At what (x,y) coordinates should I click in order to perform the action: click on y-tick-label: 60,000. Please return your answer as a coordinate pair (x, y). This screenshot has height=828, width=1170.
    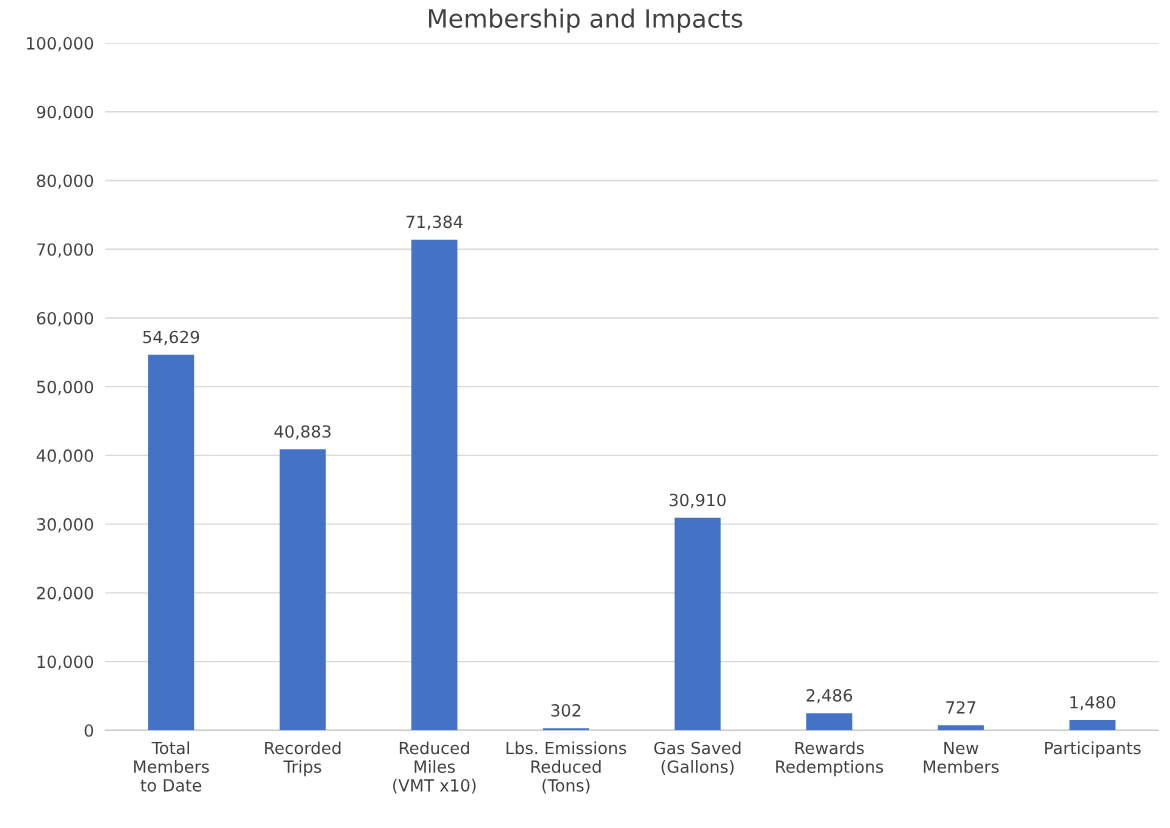
    Looking at the image, I should click on (65, 319).